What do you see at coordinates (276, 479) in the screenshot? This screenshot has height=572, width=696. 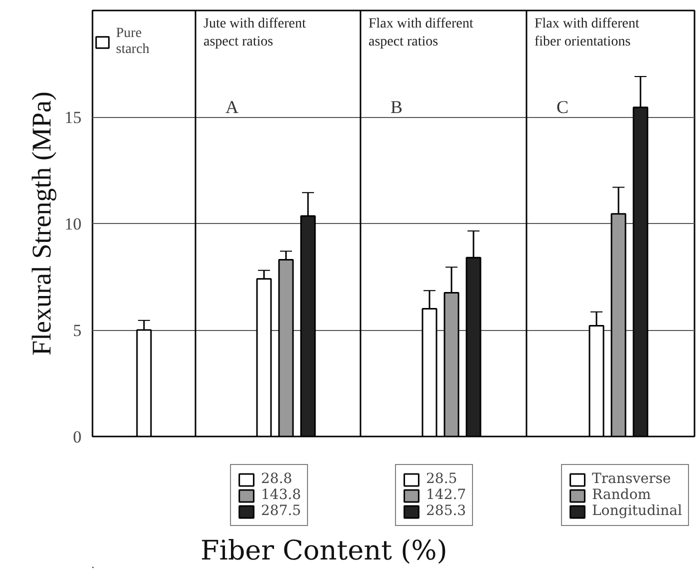 I see `legend-label: 28.8` at bounding box center [276, 479].